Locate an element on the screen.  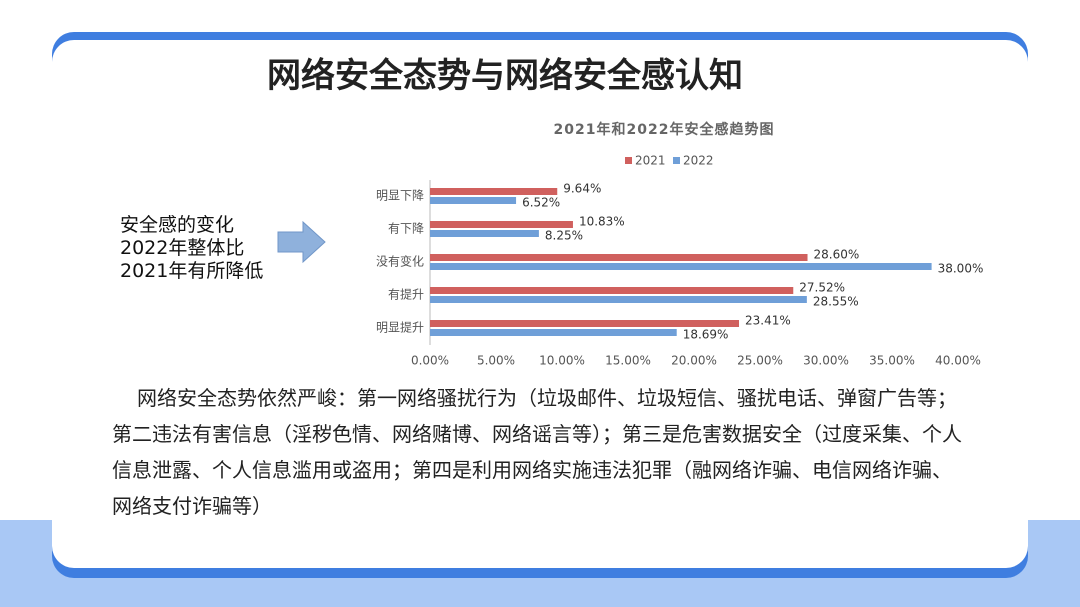
side-note-line: 2021年有所降低 is located at coordinates (192, 271).